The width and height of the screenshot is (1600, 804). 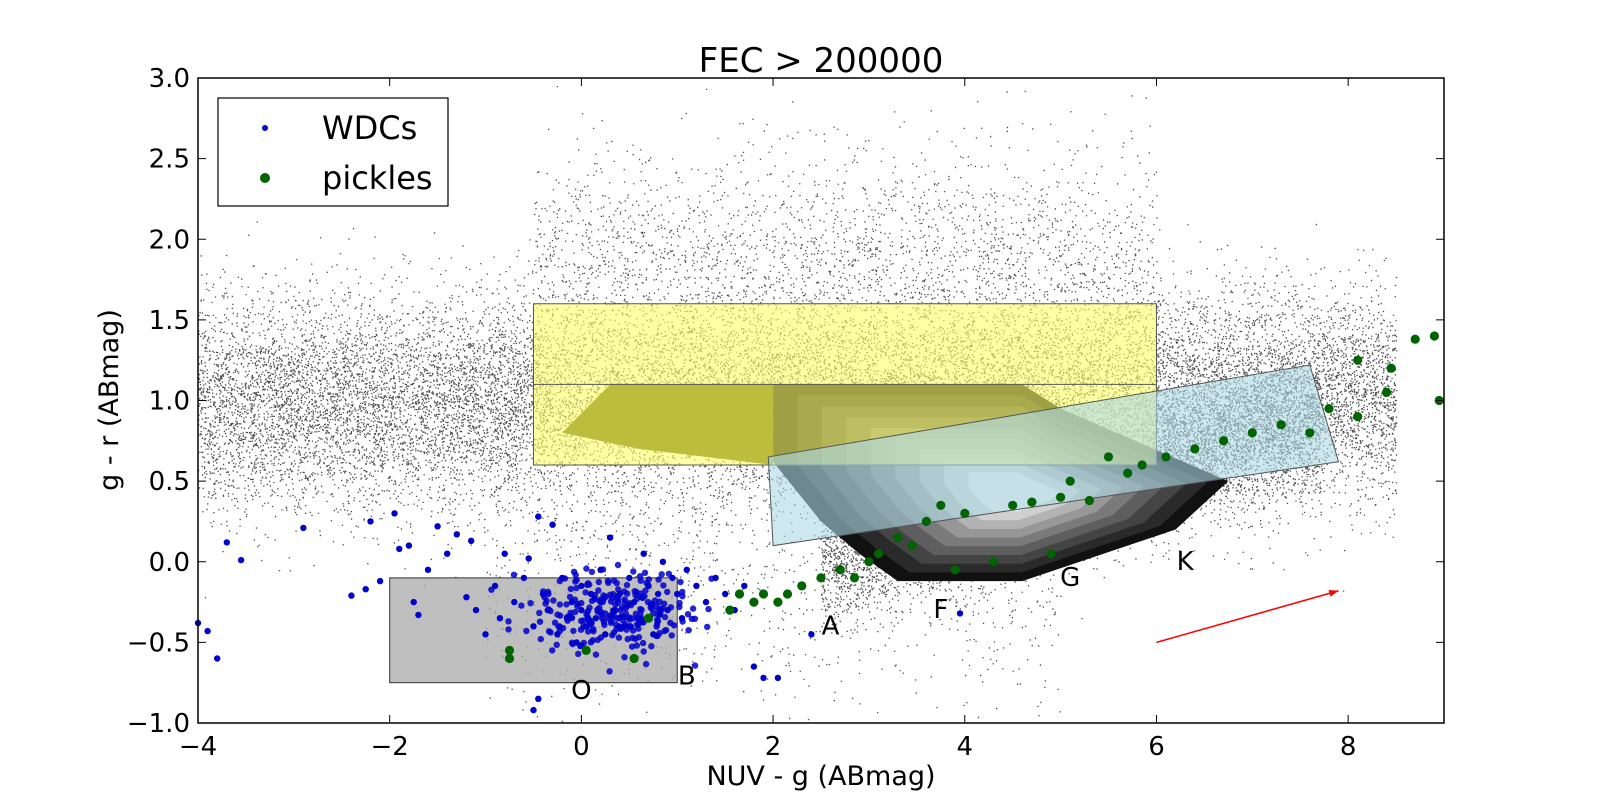 I want to click on legend: WDCs pickles, so click(x=333, y=152).